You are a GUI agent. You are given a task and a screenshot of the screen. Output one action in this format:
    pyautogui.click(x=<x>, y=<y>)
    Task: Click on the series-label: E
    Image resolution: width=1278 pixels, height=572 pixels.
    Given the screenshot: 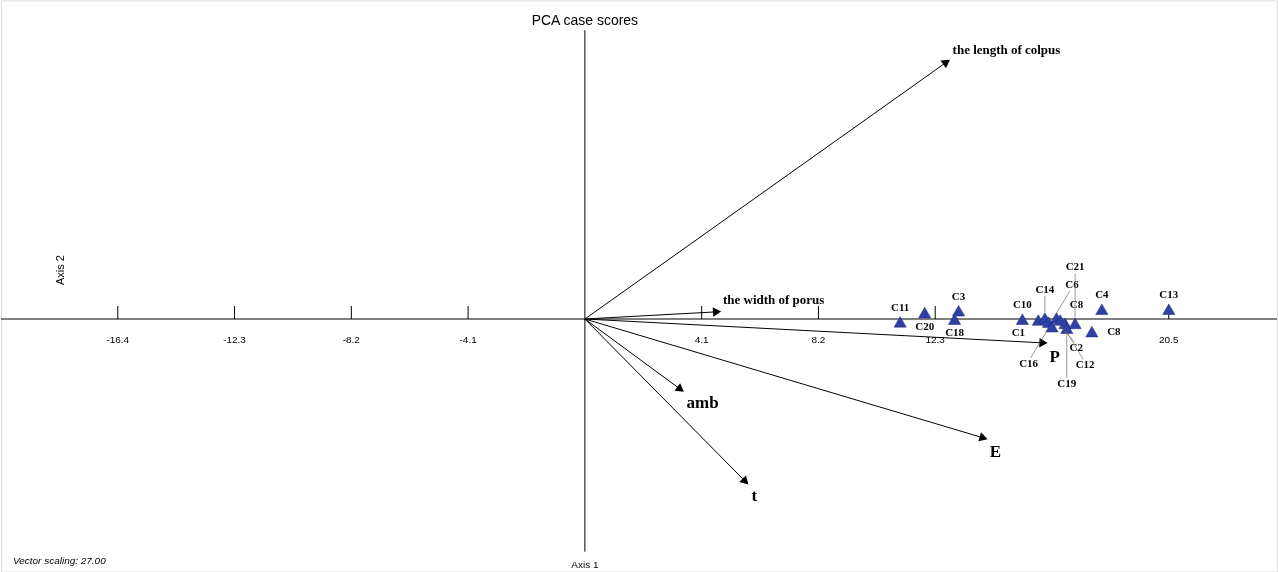 What is the action you would take?
    pyautogui.click(x=995, y=451)
    